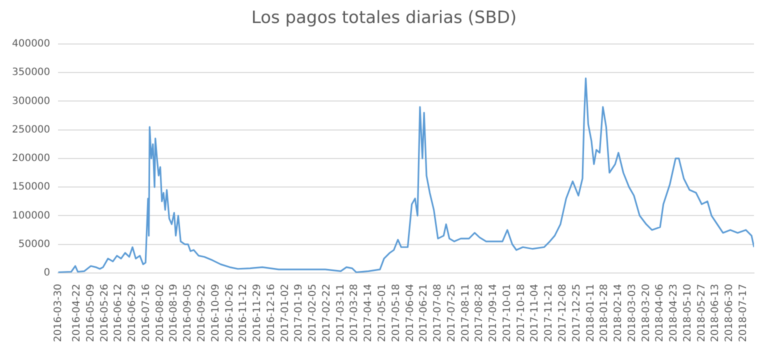  What do you see at coordinates (618, 313) in the screenshot?
I see `x-tick-label: 2018-02-14` at bounding box center [618, 313].